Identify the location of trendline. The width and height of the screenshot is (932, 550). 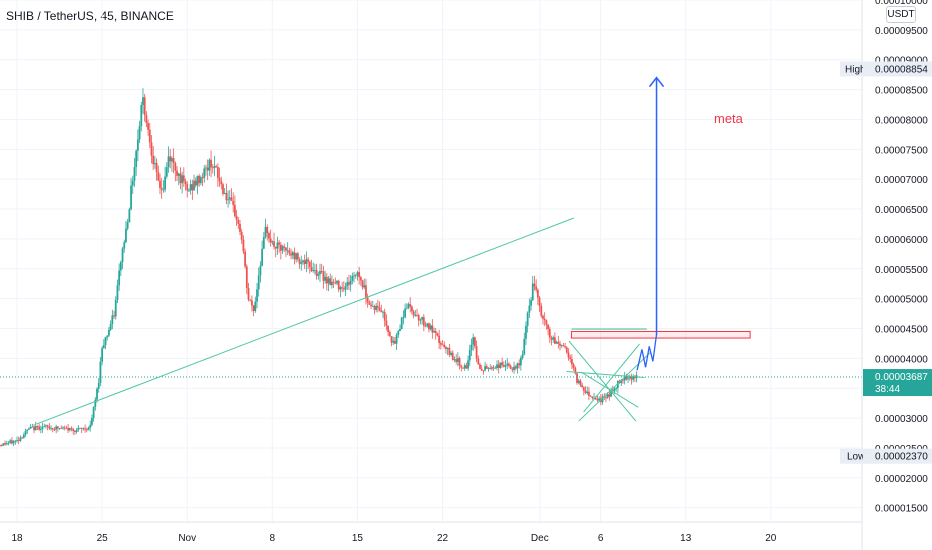
(605, 374).